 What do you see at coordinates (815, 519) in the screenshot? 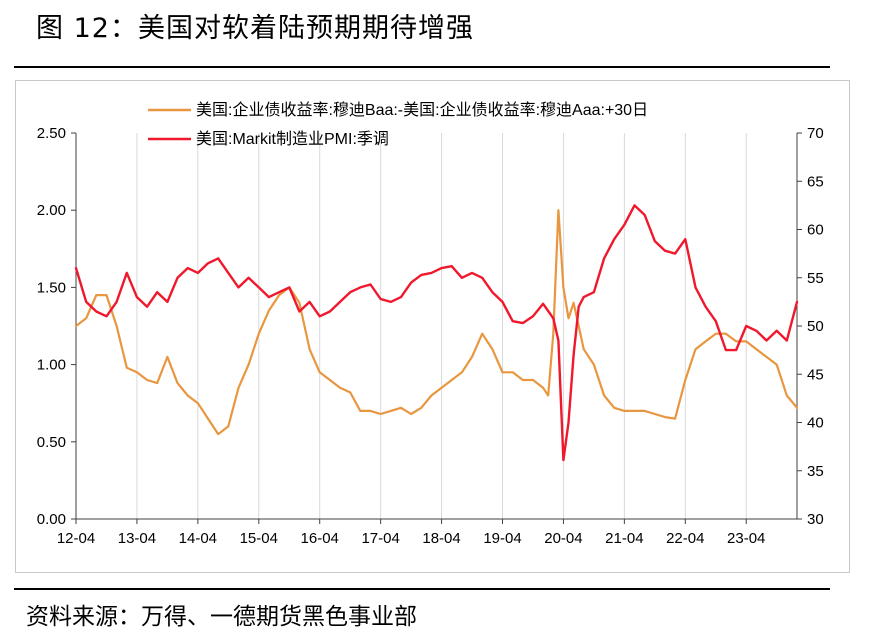
I see `y-right-tick-label: 30` at bounding box center [815, 519].